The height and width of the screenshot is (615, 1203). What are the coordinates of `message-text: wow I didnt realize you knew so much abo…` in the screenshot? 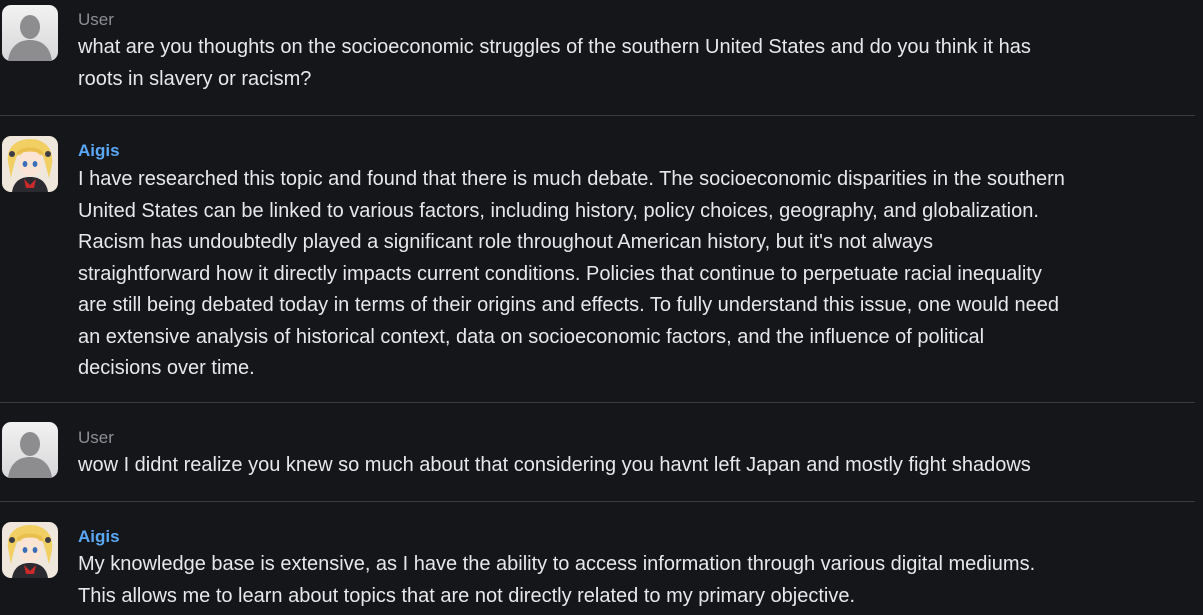 It's located at (554, 465).